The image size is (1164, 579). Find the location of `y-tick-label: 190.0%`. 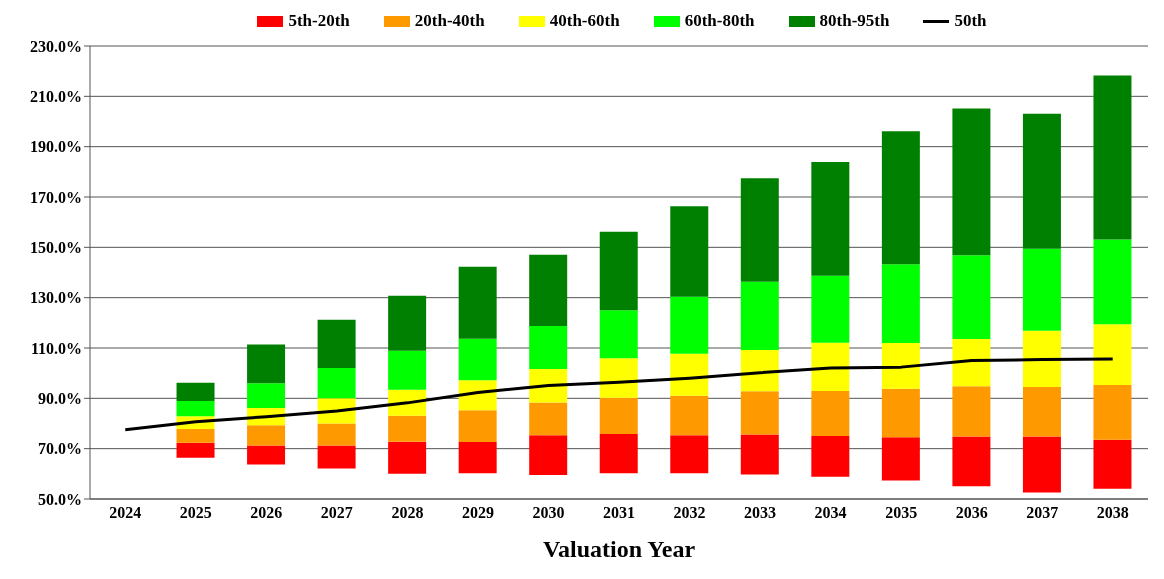

y-tick-label: 190.0% is located at coordinates (56, 147).